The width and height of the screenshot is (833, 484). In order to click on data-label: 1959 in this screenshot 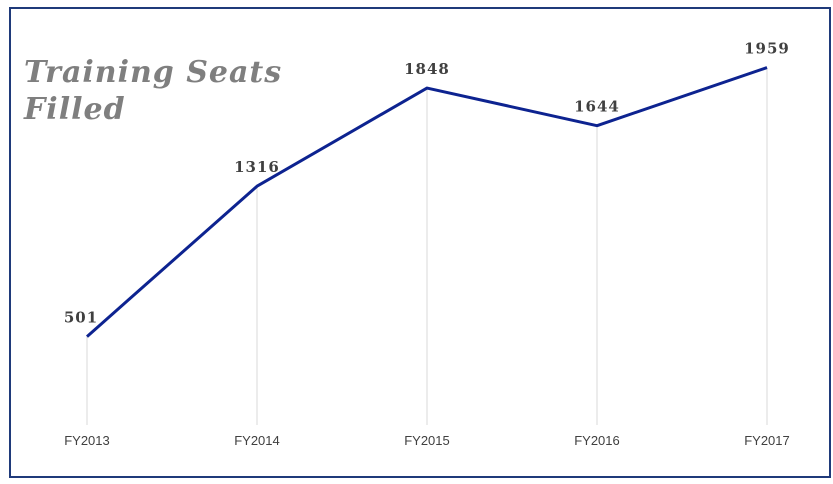, I will do `click(767, 49)`.